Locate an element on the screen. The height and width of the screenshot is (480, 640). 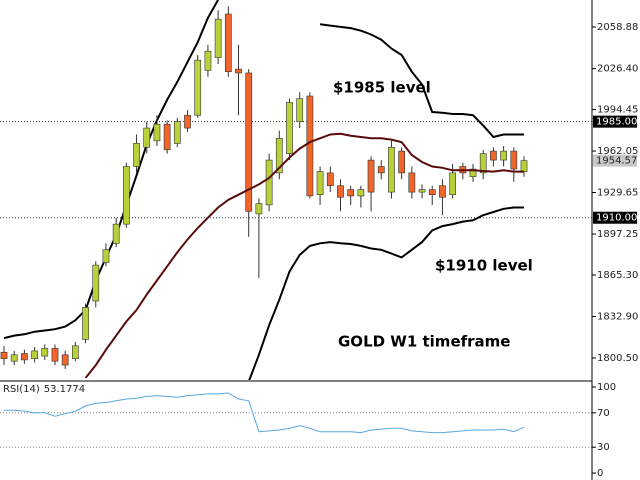
y-tick-label: 1865.30 is located at coordinates (617, 275).